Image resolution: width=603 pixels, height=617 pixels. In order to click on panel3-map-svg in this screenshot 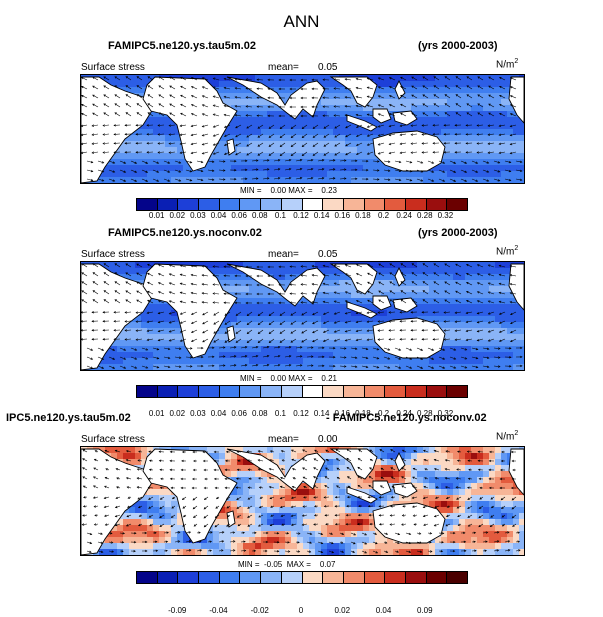, I will do `click(302, 501)`.